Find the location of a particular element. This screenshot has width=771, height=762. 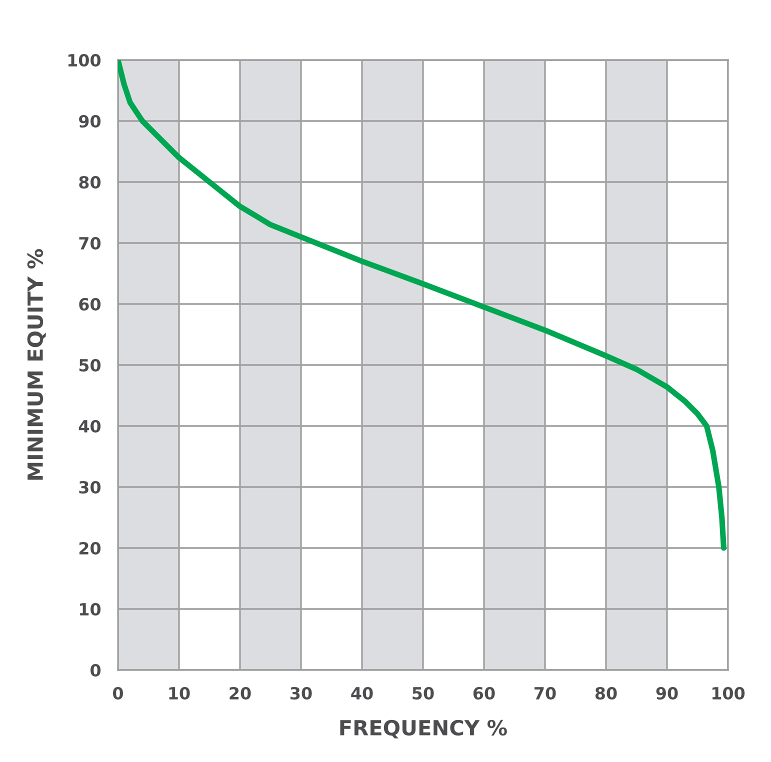

y-tick-label: 100 is located at coordinates (84, 60).